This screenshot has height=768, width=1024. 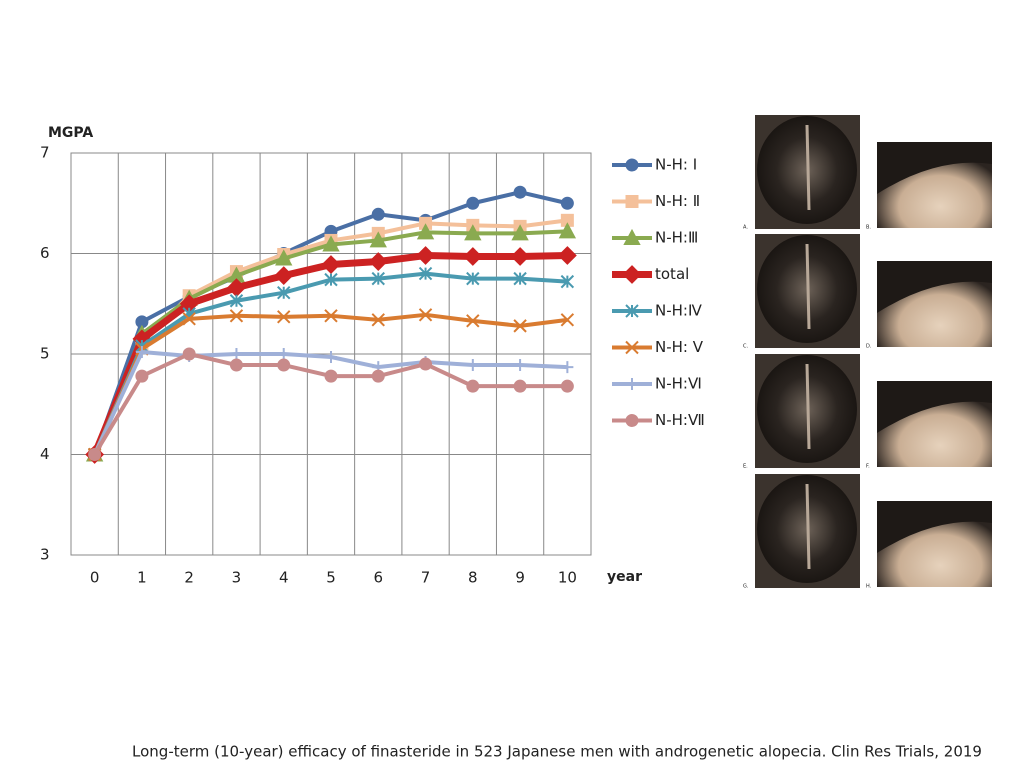 I want to click on x-tick-label: 10, so click(x=567, y=578).